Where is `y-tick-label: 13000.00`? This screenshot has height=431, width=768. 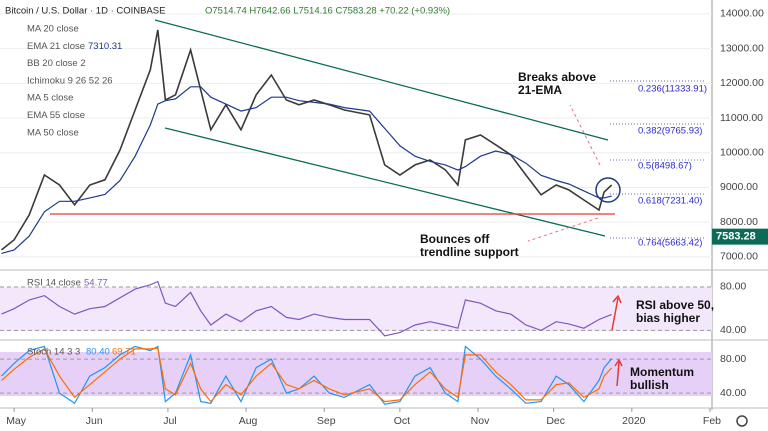
y-tick-label: 13000.00 is located at coordinates (742, 48).